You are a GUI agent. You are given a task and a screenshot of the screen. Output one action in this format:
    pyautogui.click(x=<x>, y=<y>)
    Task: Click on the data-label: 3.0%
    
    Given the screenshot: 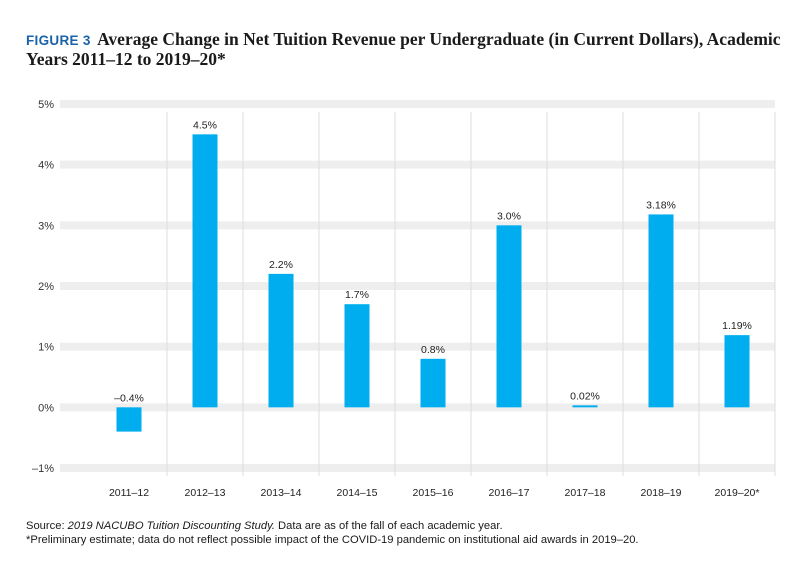 What is the action you would take?
    pyautogui.click(x=509, y=216)
    